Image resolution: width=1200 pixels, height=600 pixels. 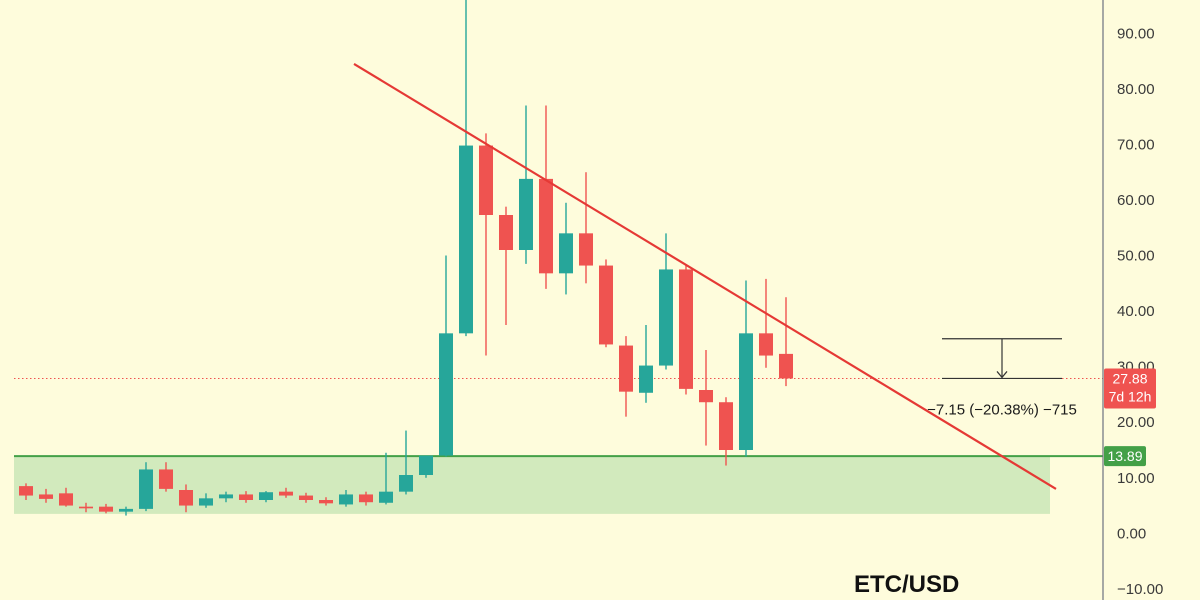 What do you see at coordinates (1130, 396) in the screenshot?
I see `candle-countdown-label: 7d 12h` at bounding box center [1130, 396].